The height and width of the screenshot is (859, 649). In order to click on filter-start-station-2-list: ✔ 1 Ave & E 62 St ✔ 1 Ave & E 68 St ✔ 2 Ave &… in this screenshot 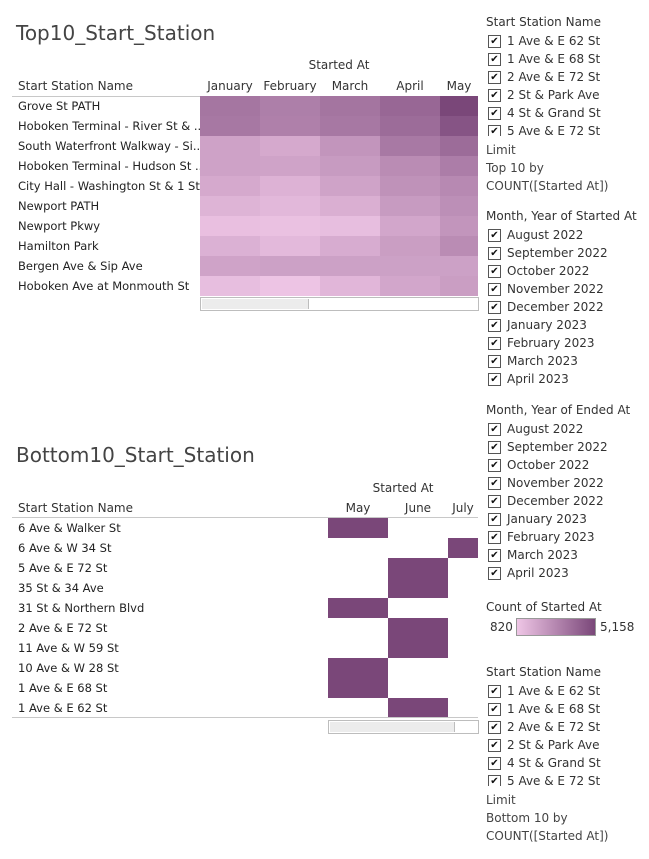, I will do `click(561, 734)`.